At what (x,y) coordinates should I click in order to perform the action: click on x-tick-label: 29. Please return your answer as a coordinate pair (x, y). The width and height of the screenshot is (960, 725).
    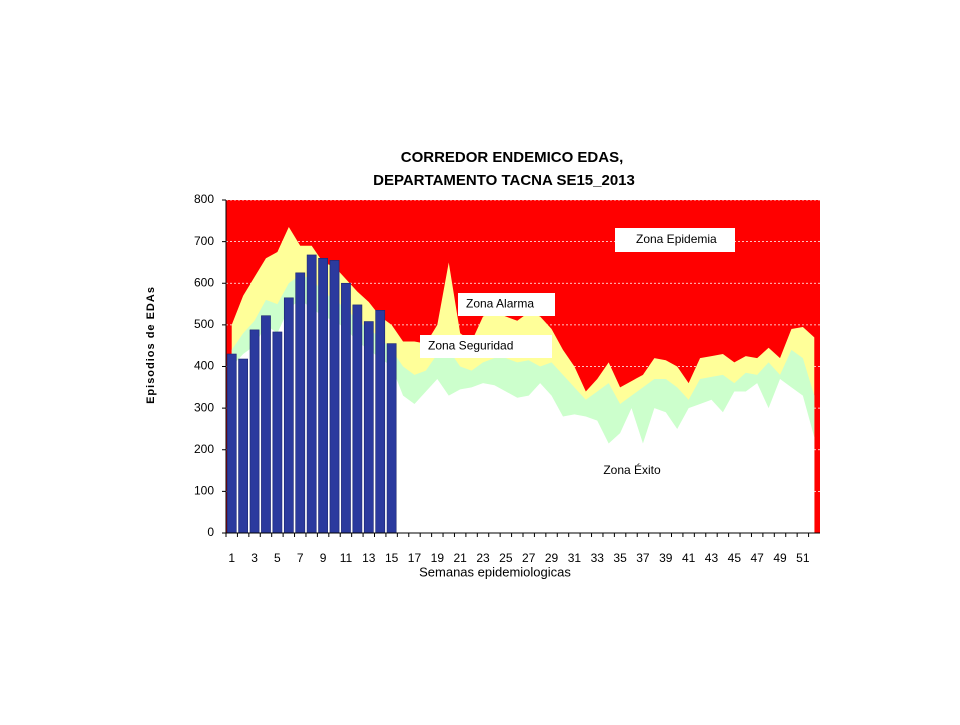
    Looking at the image, I should click on (552, 558).